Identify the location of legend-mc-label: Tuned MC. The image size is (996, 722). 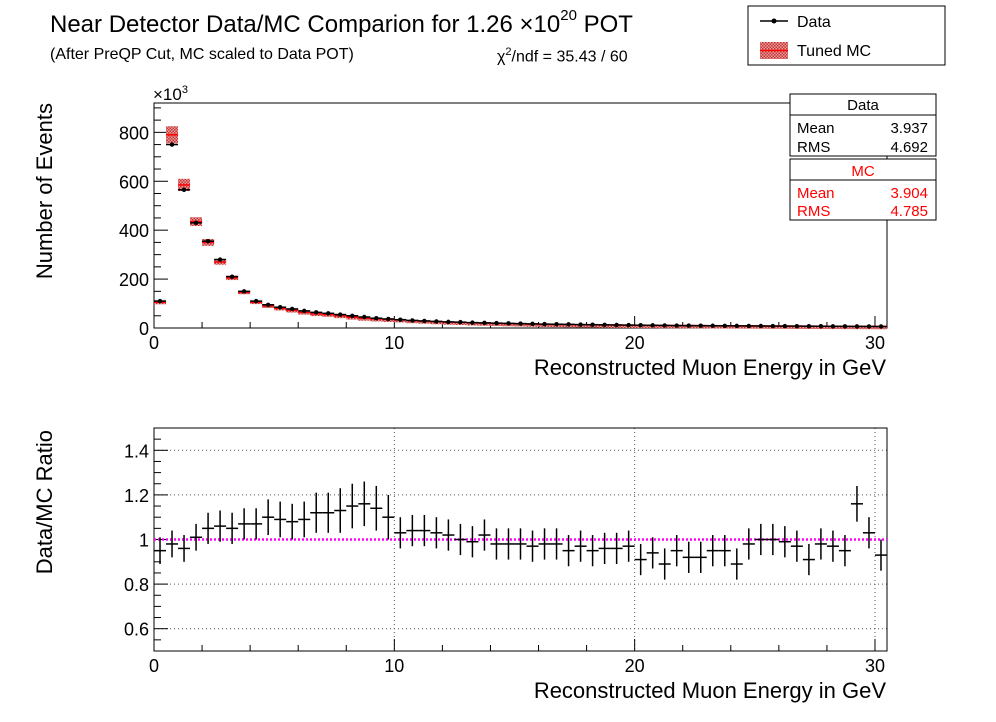
(834, 51).